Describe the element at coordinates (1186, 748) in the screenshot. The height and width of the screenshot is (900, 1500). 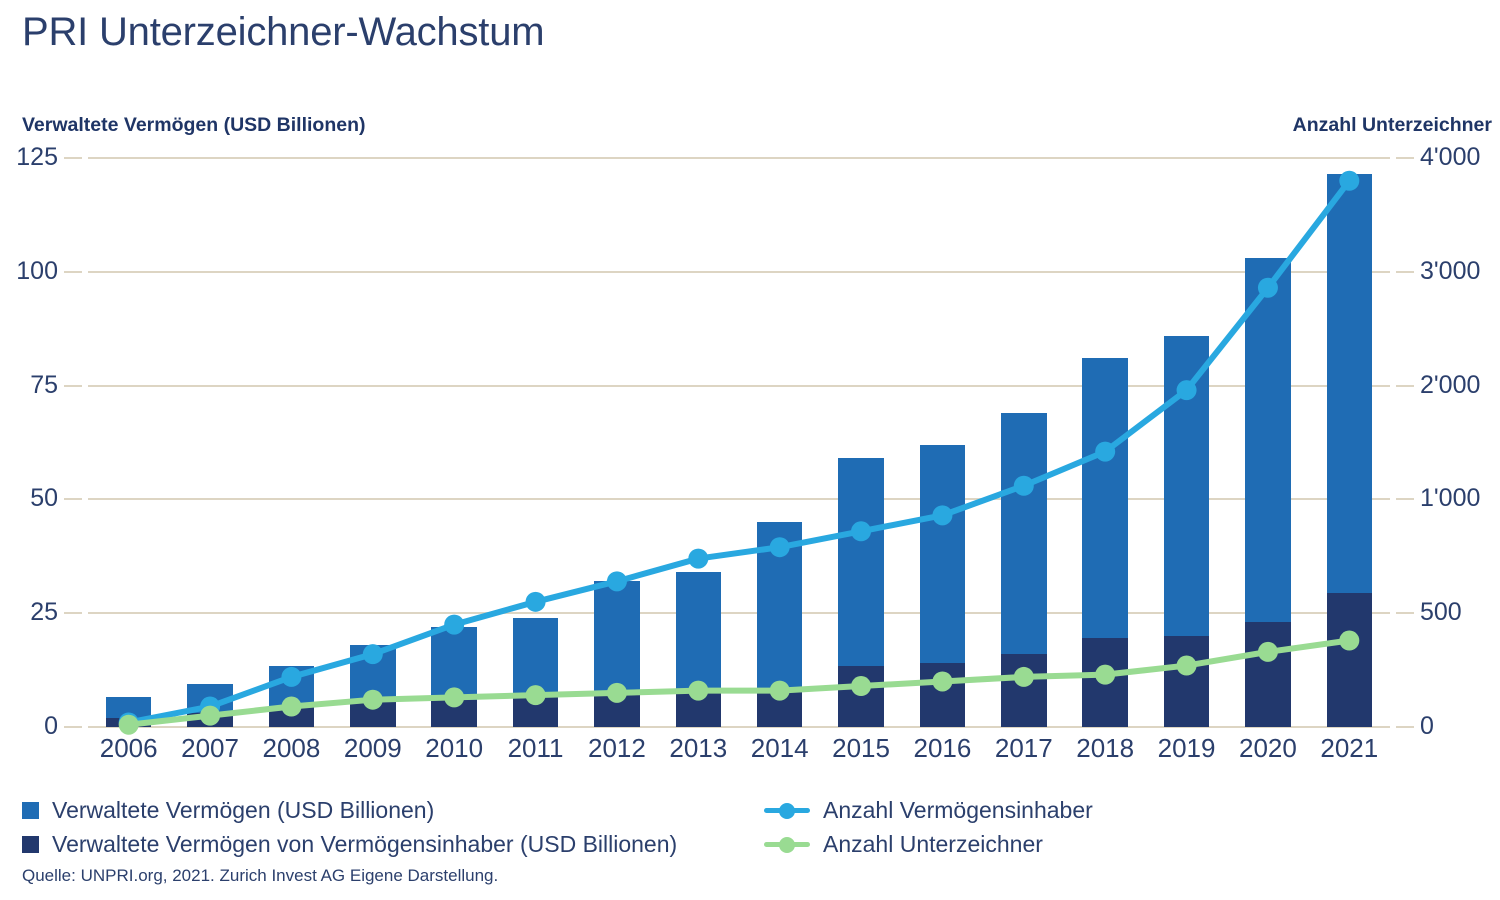
I see `x-axis-label: 2019` at that location.